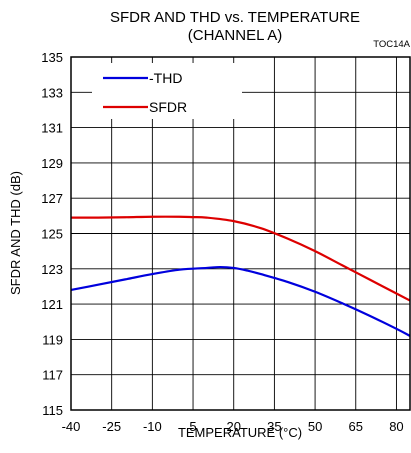  What do you see at coordinates (52, 234) in the screenshot?
I see `y-tick-label: 125` at bounding box center [52, 234].